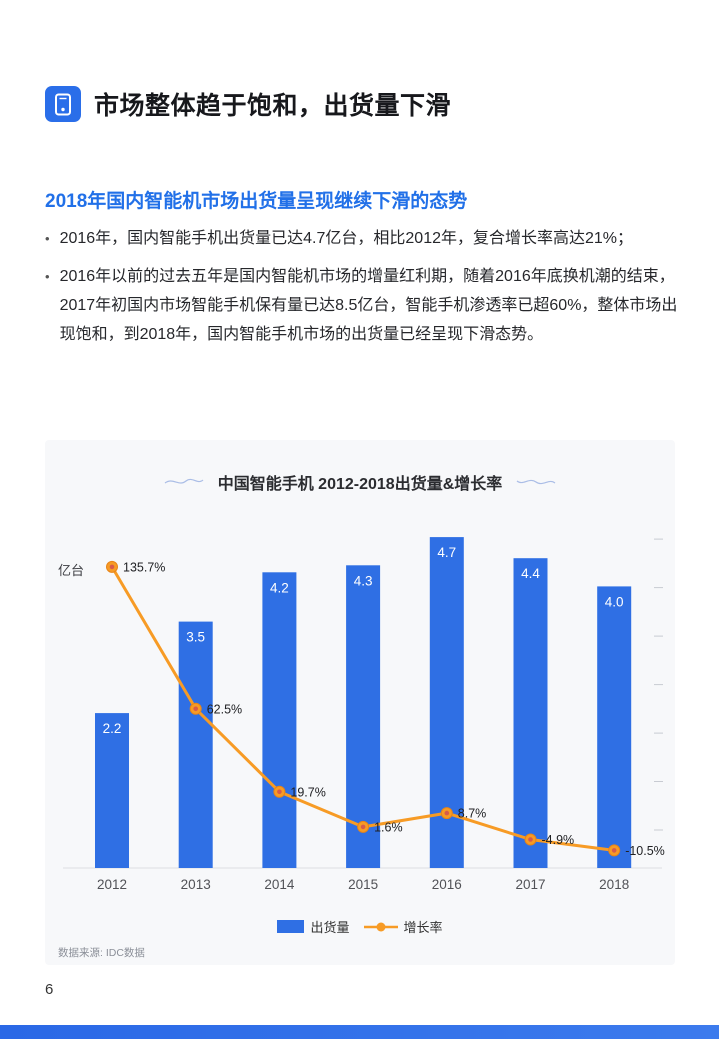 This screenshot has height=1039, width=719. I want to click on growth-value-label: -4.9%, so click(558, 840).